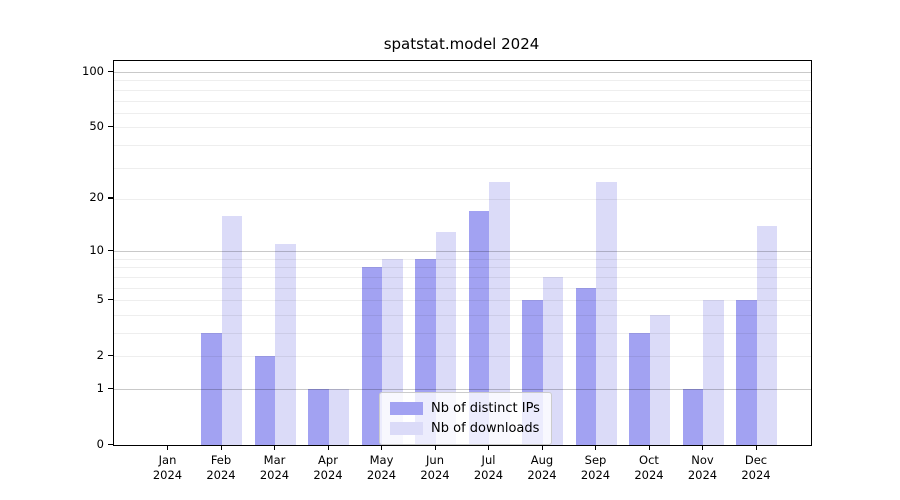 Image resolution: width=900 pixels, height=500 pixels. Describe the element at coordinates (167, 467) in the screenshot. I see `x-tick-label: Jan 2024` at that location.